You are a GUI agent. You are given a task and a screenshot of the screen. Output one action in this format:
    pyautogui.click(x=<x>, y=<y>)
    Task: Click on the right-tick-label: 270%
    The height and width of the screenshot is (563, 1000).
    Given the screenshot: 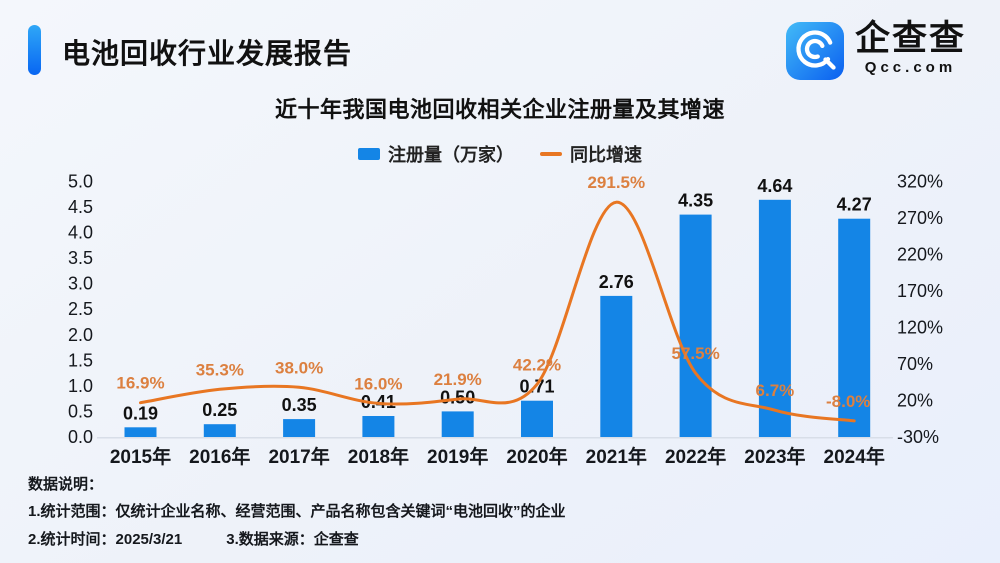 What is the action you would take?
    pyautogui.click(x=920, y=218)
    